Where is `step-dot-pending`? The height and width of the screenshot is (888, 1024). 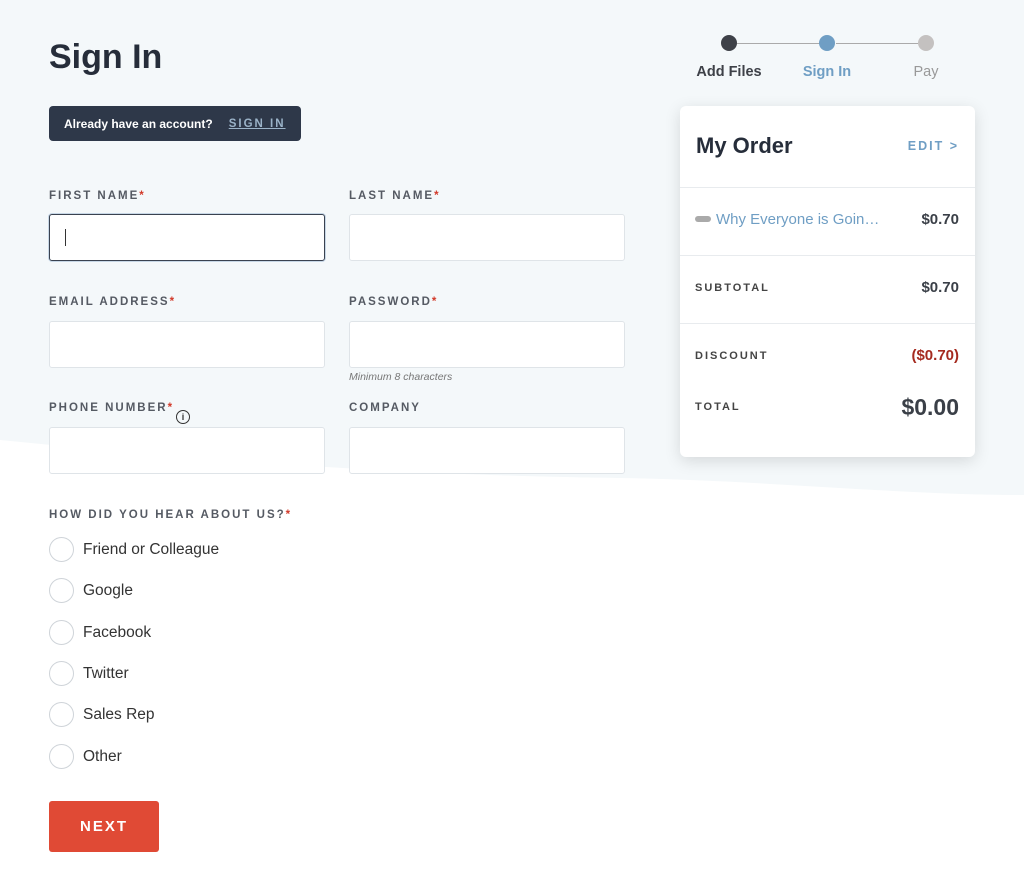
step-dot-pending is located at coordinates (926, 43).